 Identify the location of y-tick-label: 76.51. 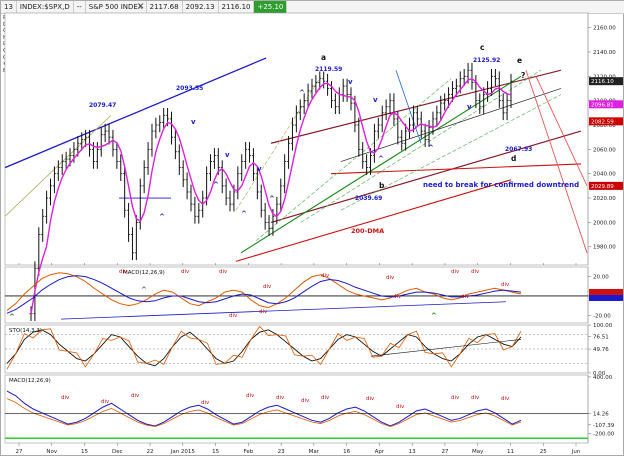
(601, 337).